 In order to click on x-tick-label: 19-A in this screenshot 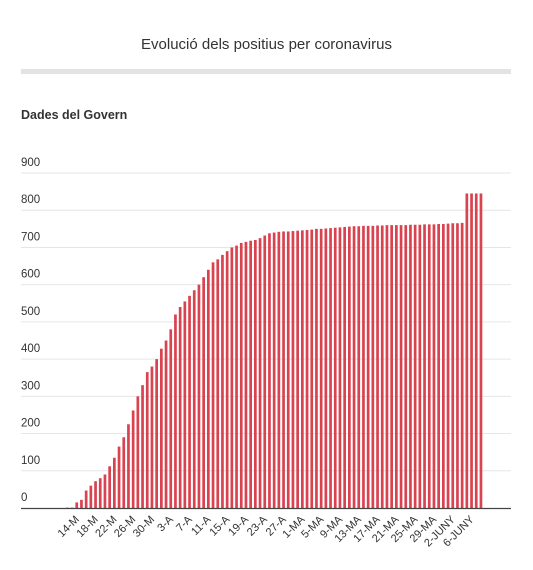, I will do `click(238, 525)`.